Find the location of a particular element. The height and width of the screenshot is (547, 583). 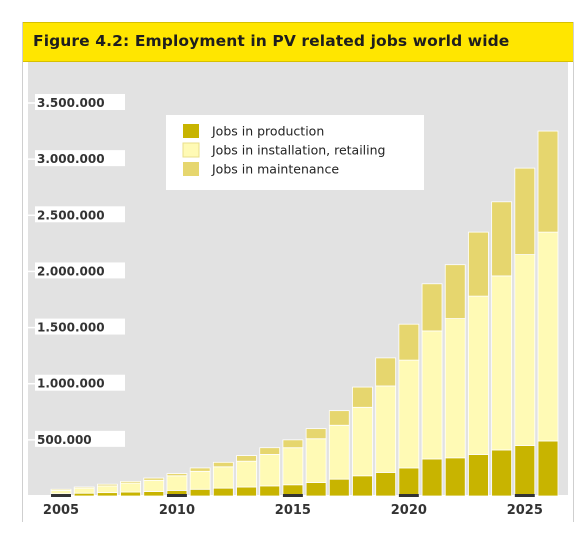

x-tick-label: 2005 is located at coordinates (61, 510).